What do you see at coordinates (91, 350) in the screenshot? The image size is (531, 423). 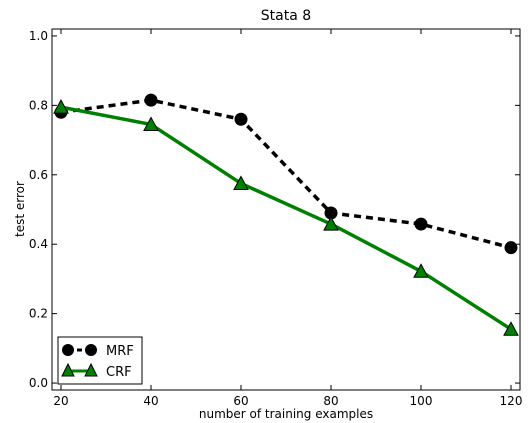 I see `legend-mrf-marker-end` at bounding box center [91, 350].